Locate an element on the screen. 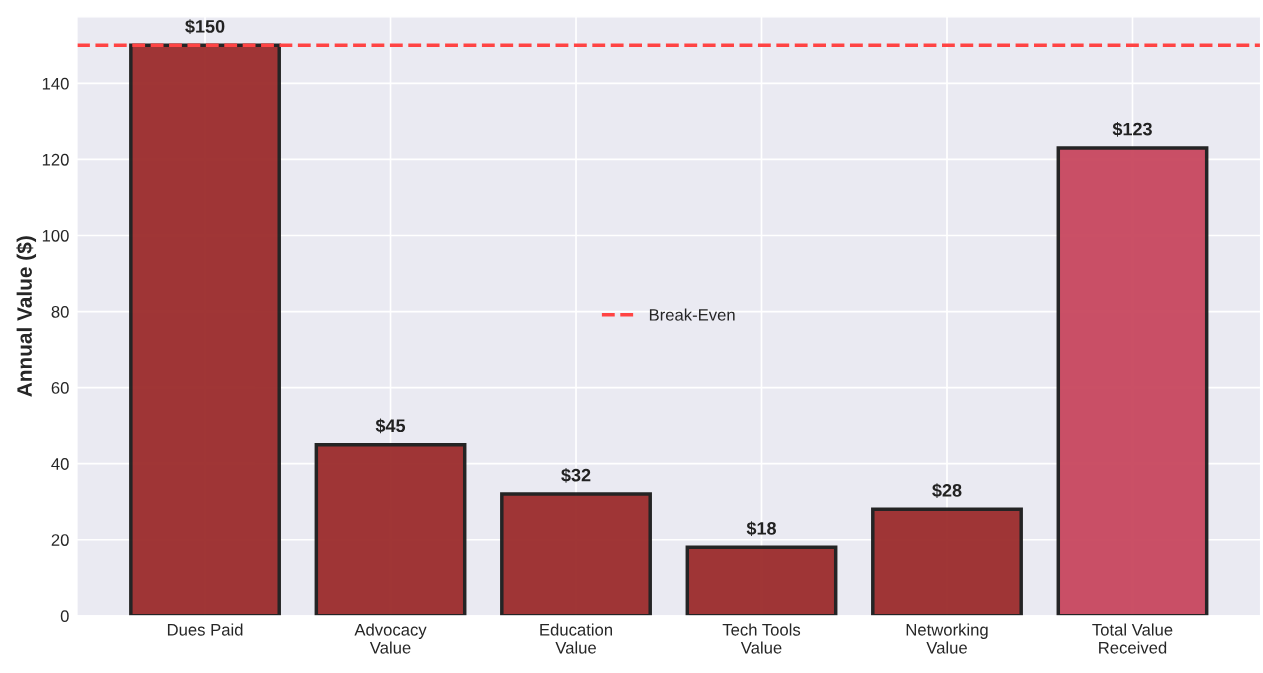 The height and width of the screenshot is (673, 1263). x-tick-label: Total Value Received is located at coordinates (1132, 638).